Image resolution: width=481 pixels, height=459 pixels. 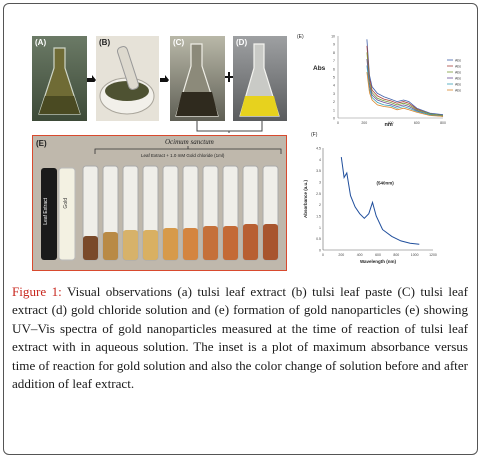 I want to click on tubes-graphic, so click(x=160, y=213).